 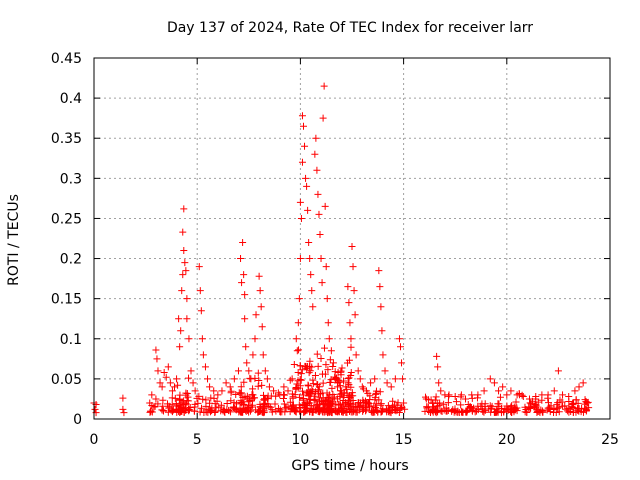 I want to click on y-tick-label: 0.4, so click(x=71, y=99).